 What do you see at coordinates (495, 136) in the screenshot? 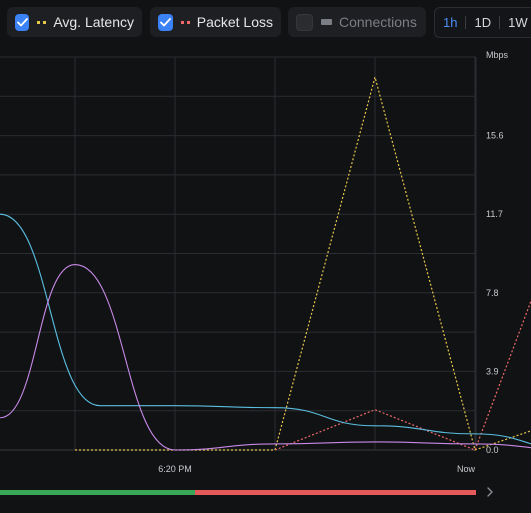
I see `y-tick-label: 15.6` at bounding box center [495, 136].